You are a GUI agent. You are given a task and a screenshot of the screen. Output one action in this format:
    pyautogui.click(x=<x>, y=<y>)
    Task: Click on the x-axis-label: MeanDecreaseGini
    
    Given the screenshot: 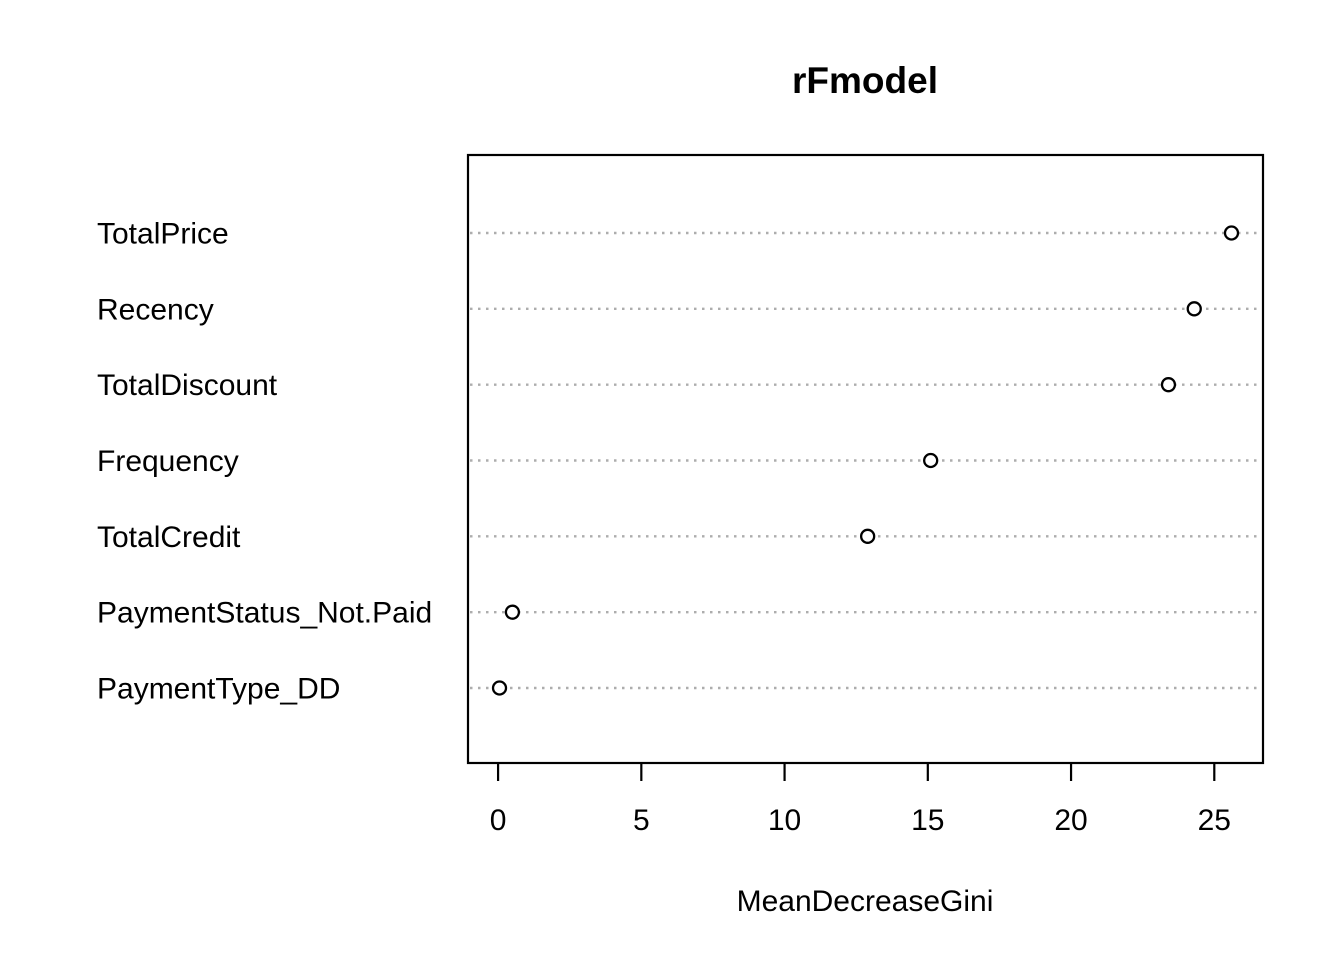 What is the action you would take?
    pyautogui.click(x=865, y=901)
    